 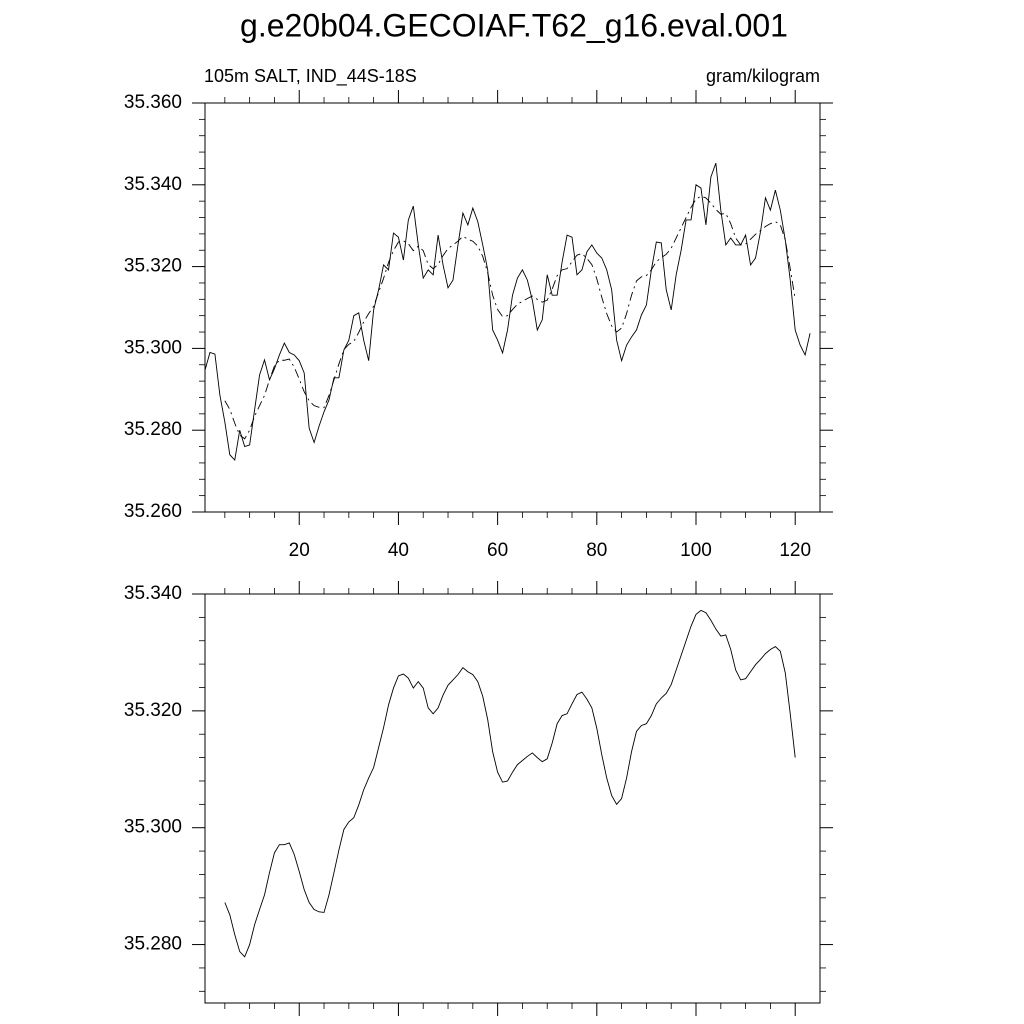 What do you see at coordinates (596, 550) in the screenshot?
I see `x-tick-label: 80` at bounding box center [596, 550].